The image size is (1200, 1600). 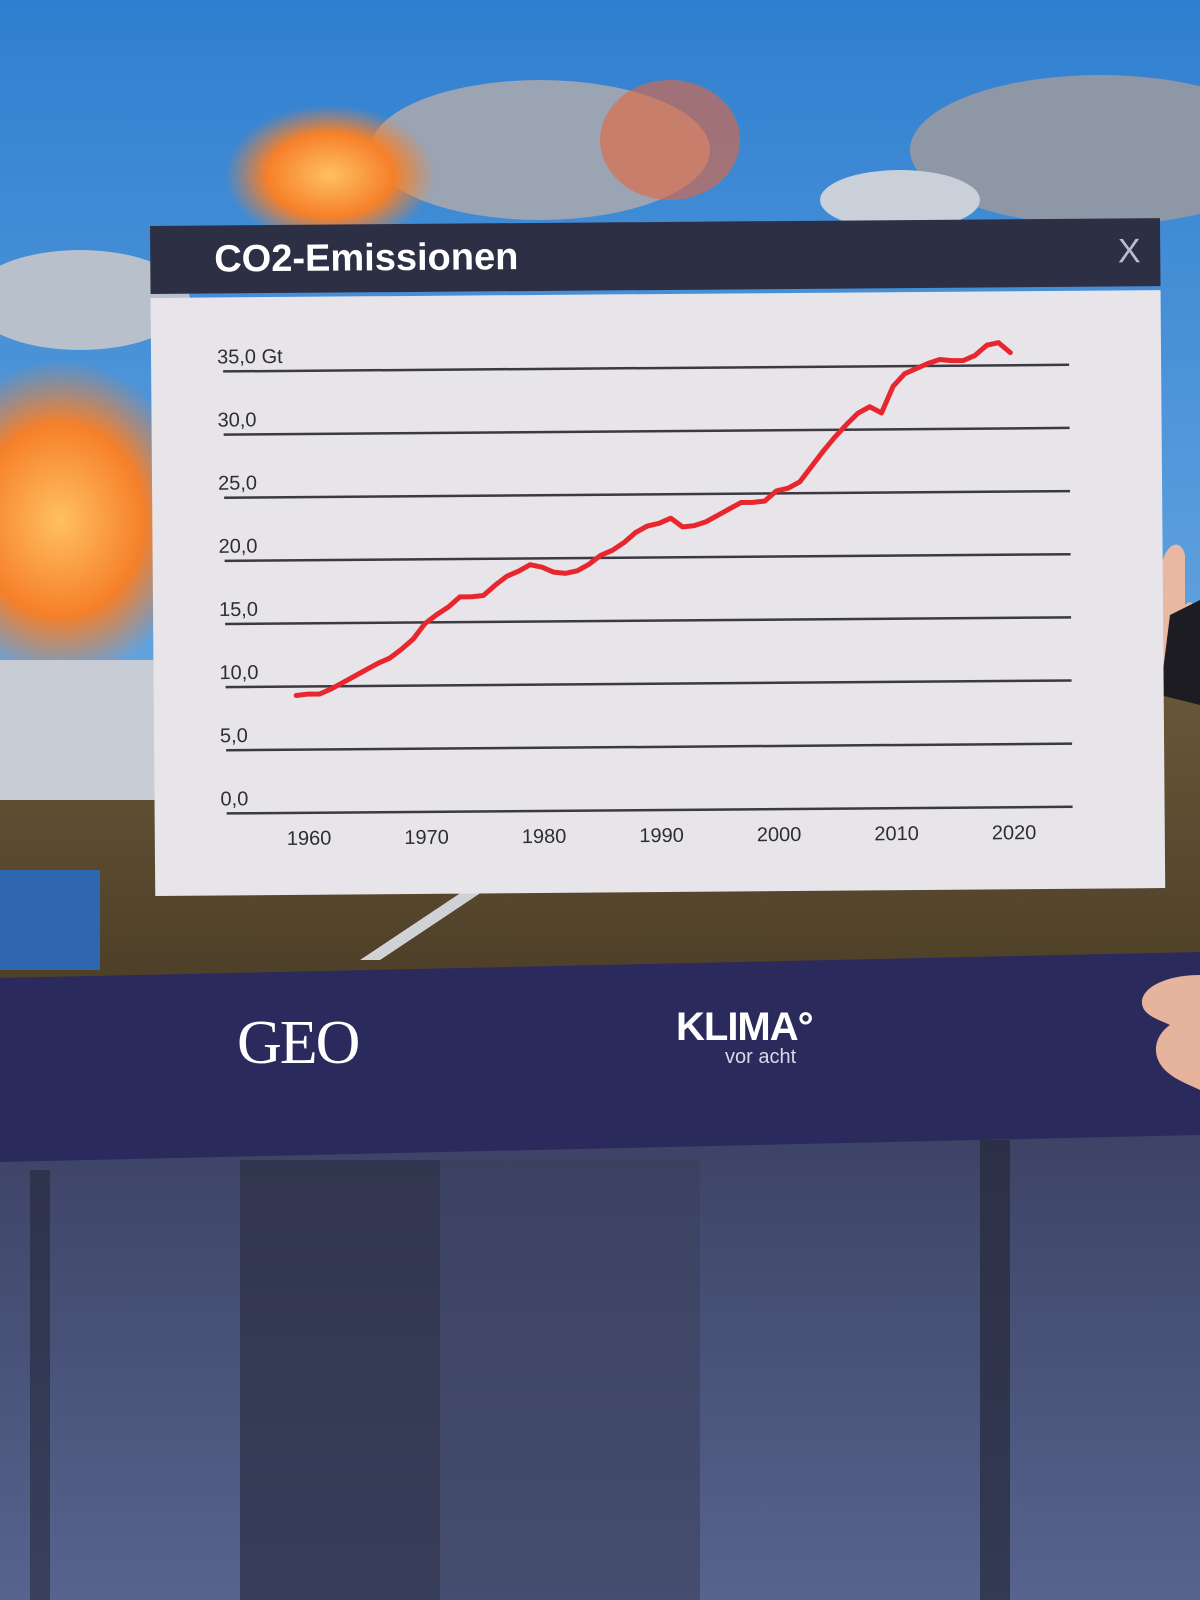 What do you see at coordinates (655, 256) in the screenshot?
I see `overlay-header: CO2-Emissionen X` at bounding box center [655, 256].